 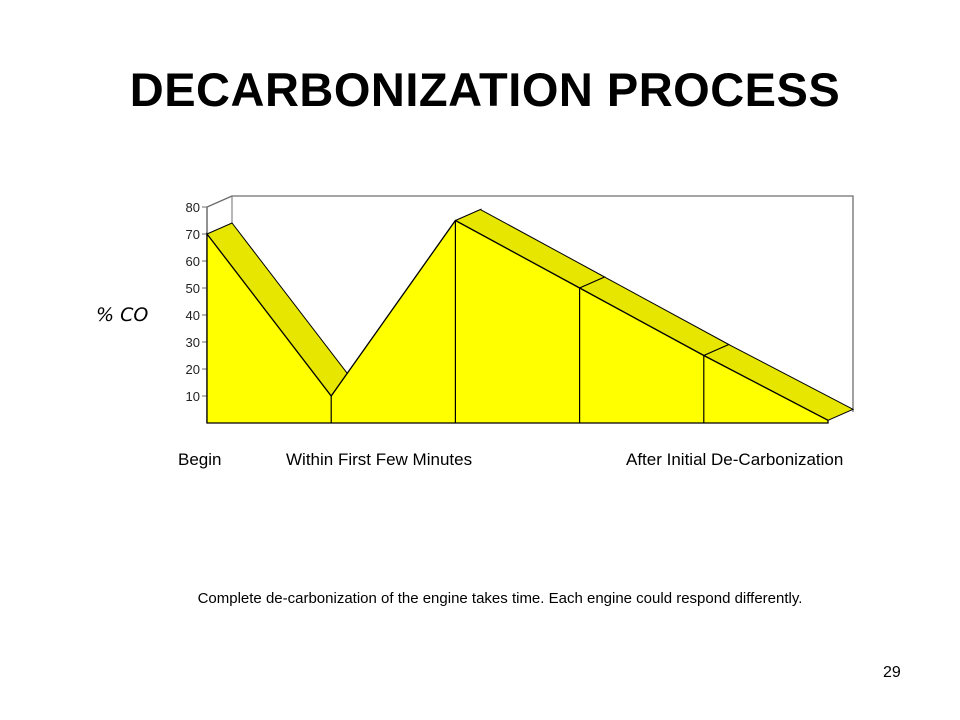 What do you see at coordinates (193, 315) in the screenshot?
I see `y-tick-label: 40` at bounding box center [193, 315].